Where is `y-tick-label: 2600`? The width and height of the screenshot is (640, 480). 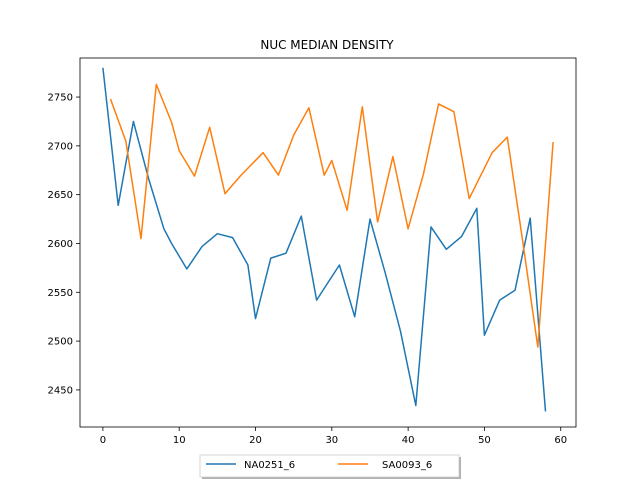 y-tick-label: 2600 is located at coordinates (60, 244).